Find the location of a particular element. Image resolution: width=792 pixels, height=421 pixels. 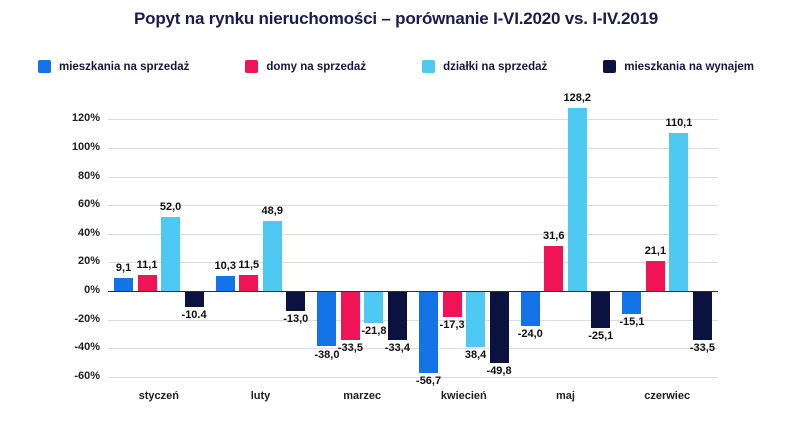

legend-item-label: domy na sprzedaż is located at coordinates (316, 66).